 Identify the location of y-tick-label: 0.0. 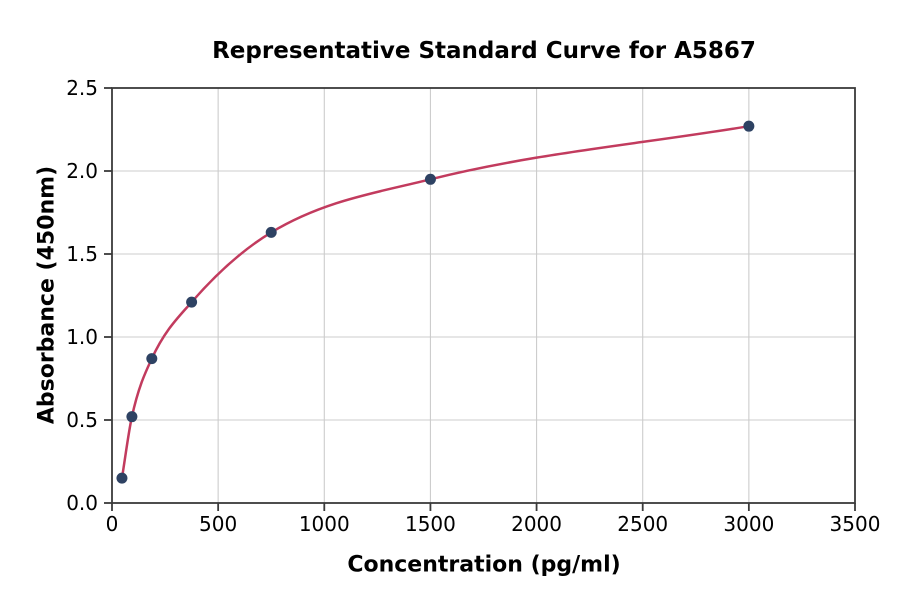
(82, 503).